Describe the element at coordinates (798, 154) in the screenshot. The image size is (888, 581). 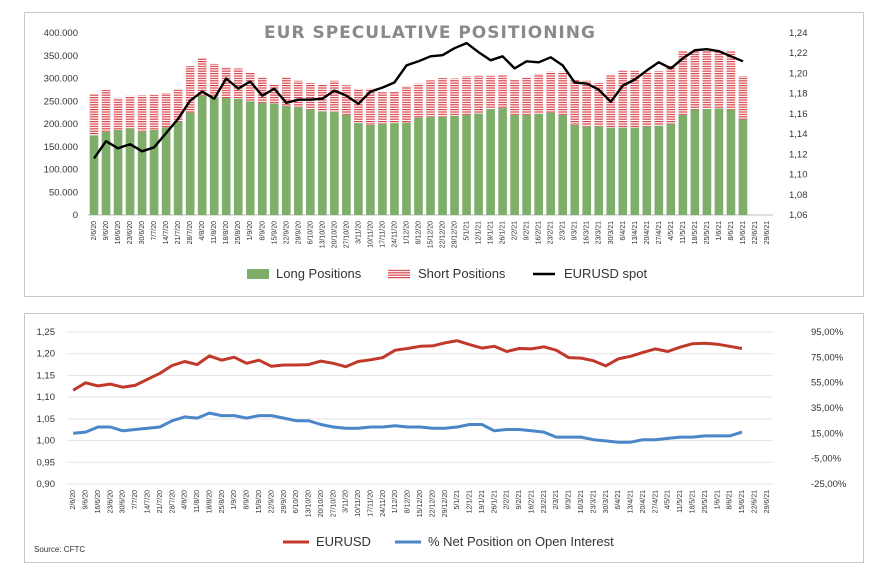
I see `y2-tick-label: 1,12` at that location.